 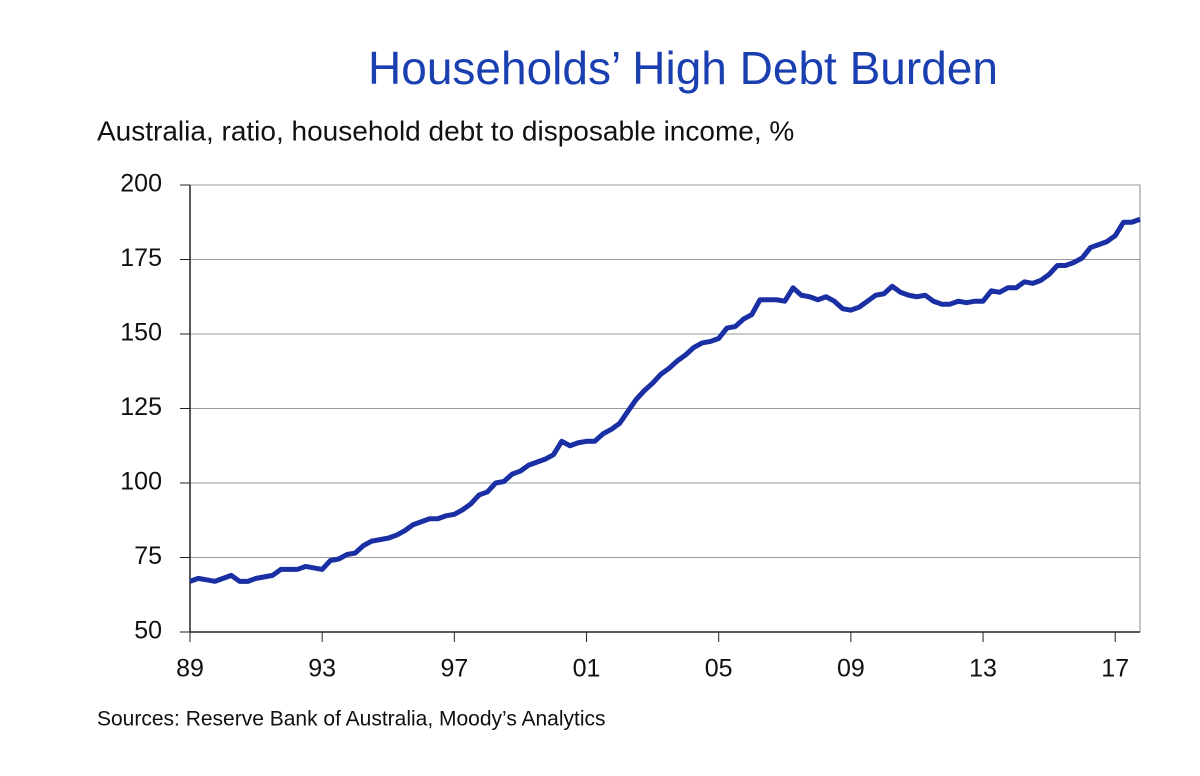 What do you see at coordinates (322, 669) in the screenshot?
I see `x-tick-label: 93` at bounding box center [322, 669].